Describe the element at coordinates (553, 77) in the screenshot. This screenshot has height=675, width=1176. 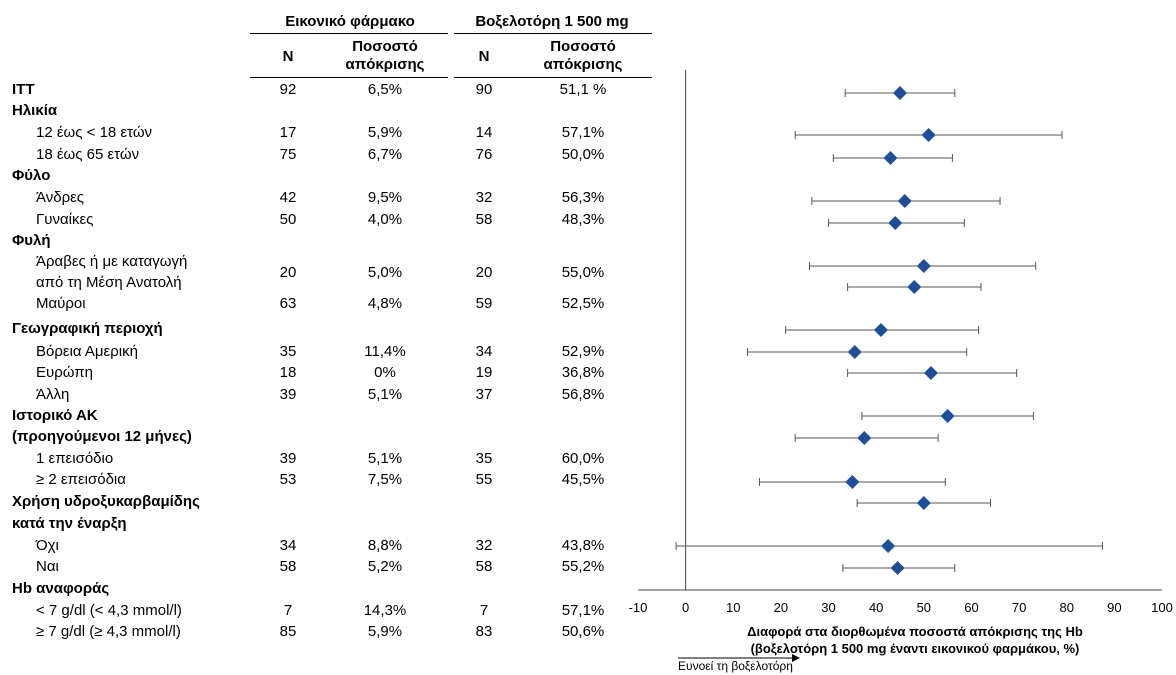
I see `column-header-rule-right` at that location.